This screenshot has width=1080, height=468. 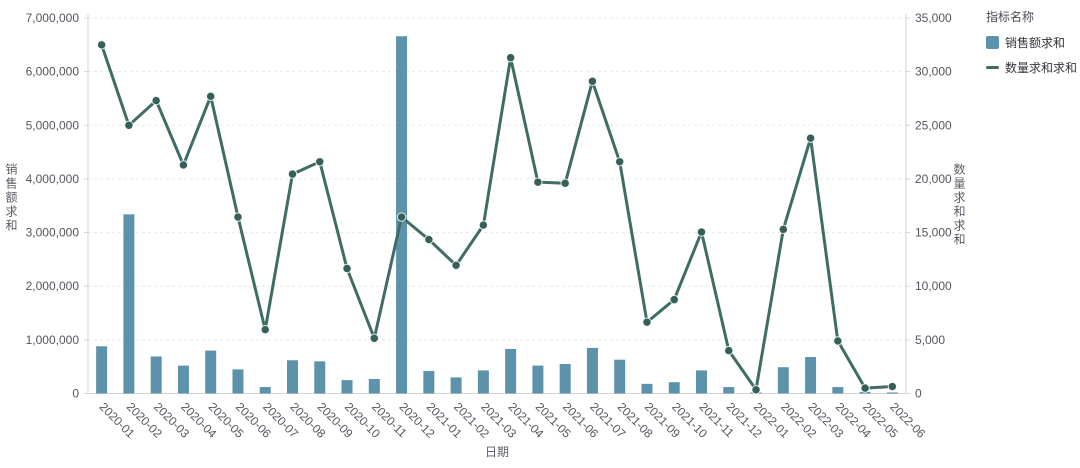 I want to click on right-axis-tick-label: 20,000, so click(x=933, y=179).